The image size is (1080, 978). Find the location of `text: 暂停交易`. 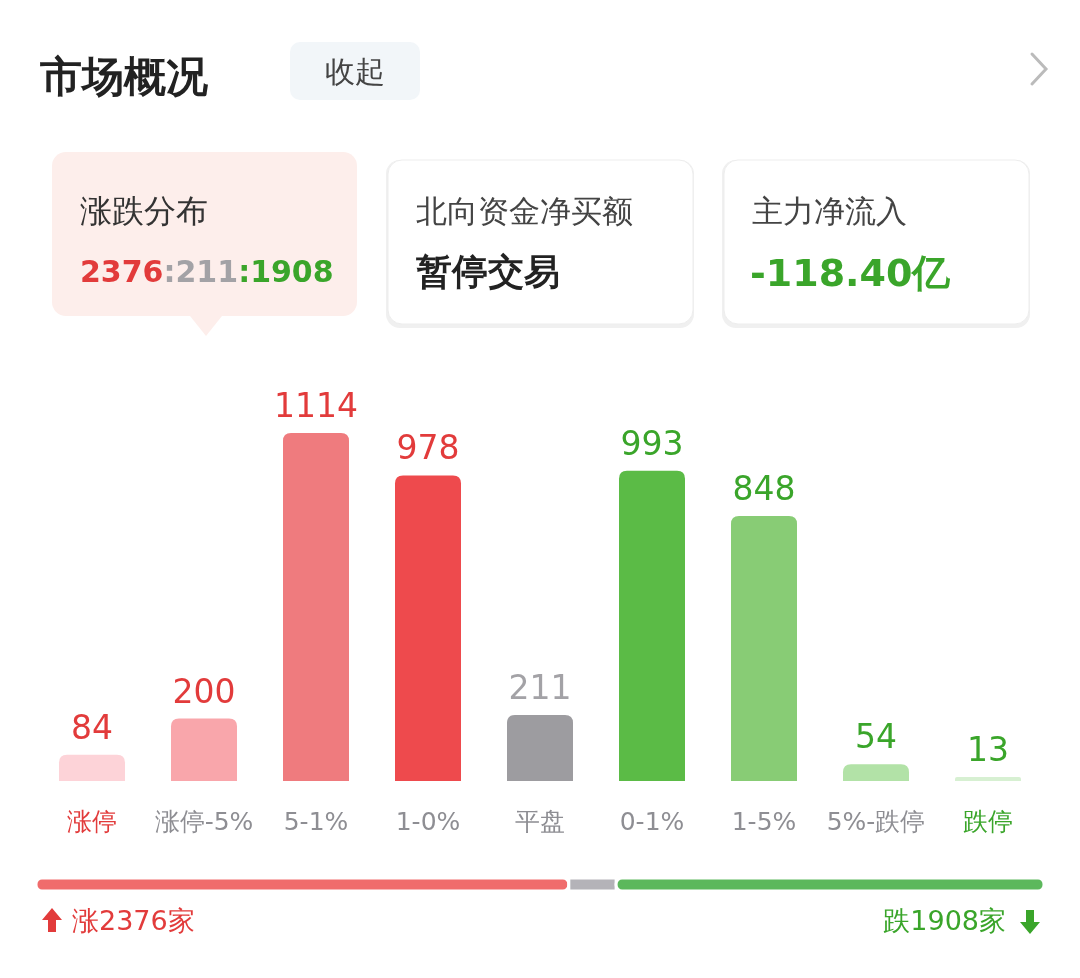

text: 暂停交易 is located at coordinates (488, 271).